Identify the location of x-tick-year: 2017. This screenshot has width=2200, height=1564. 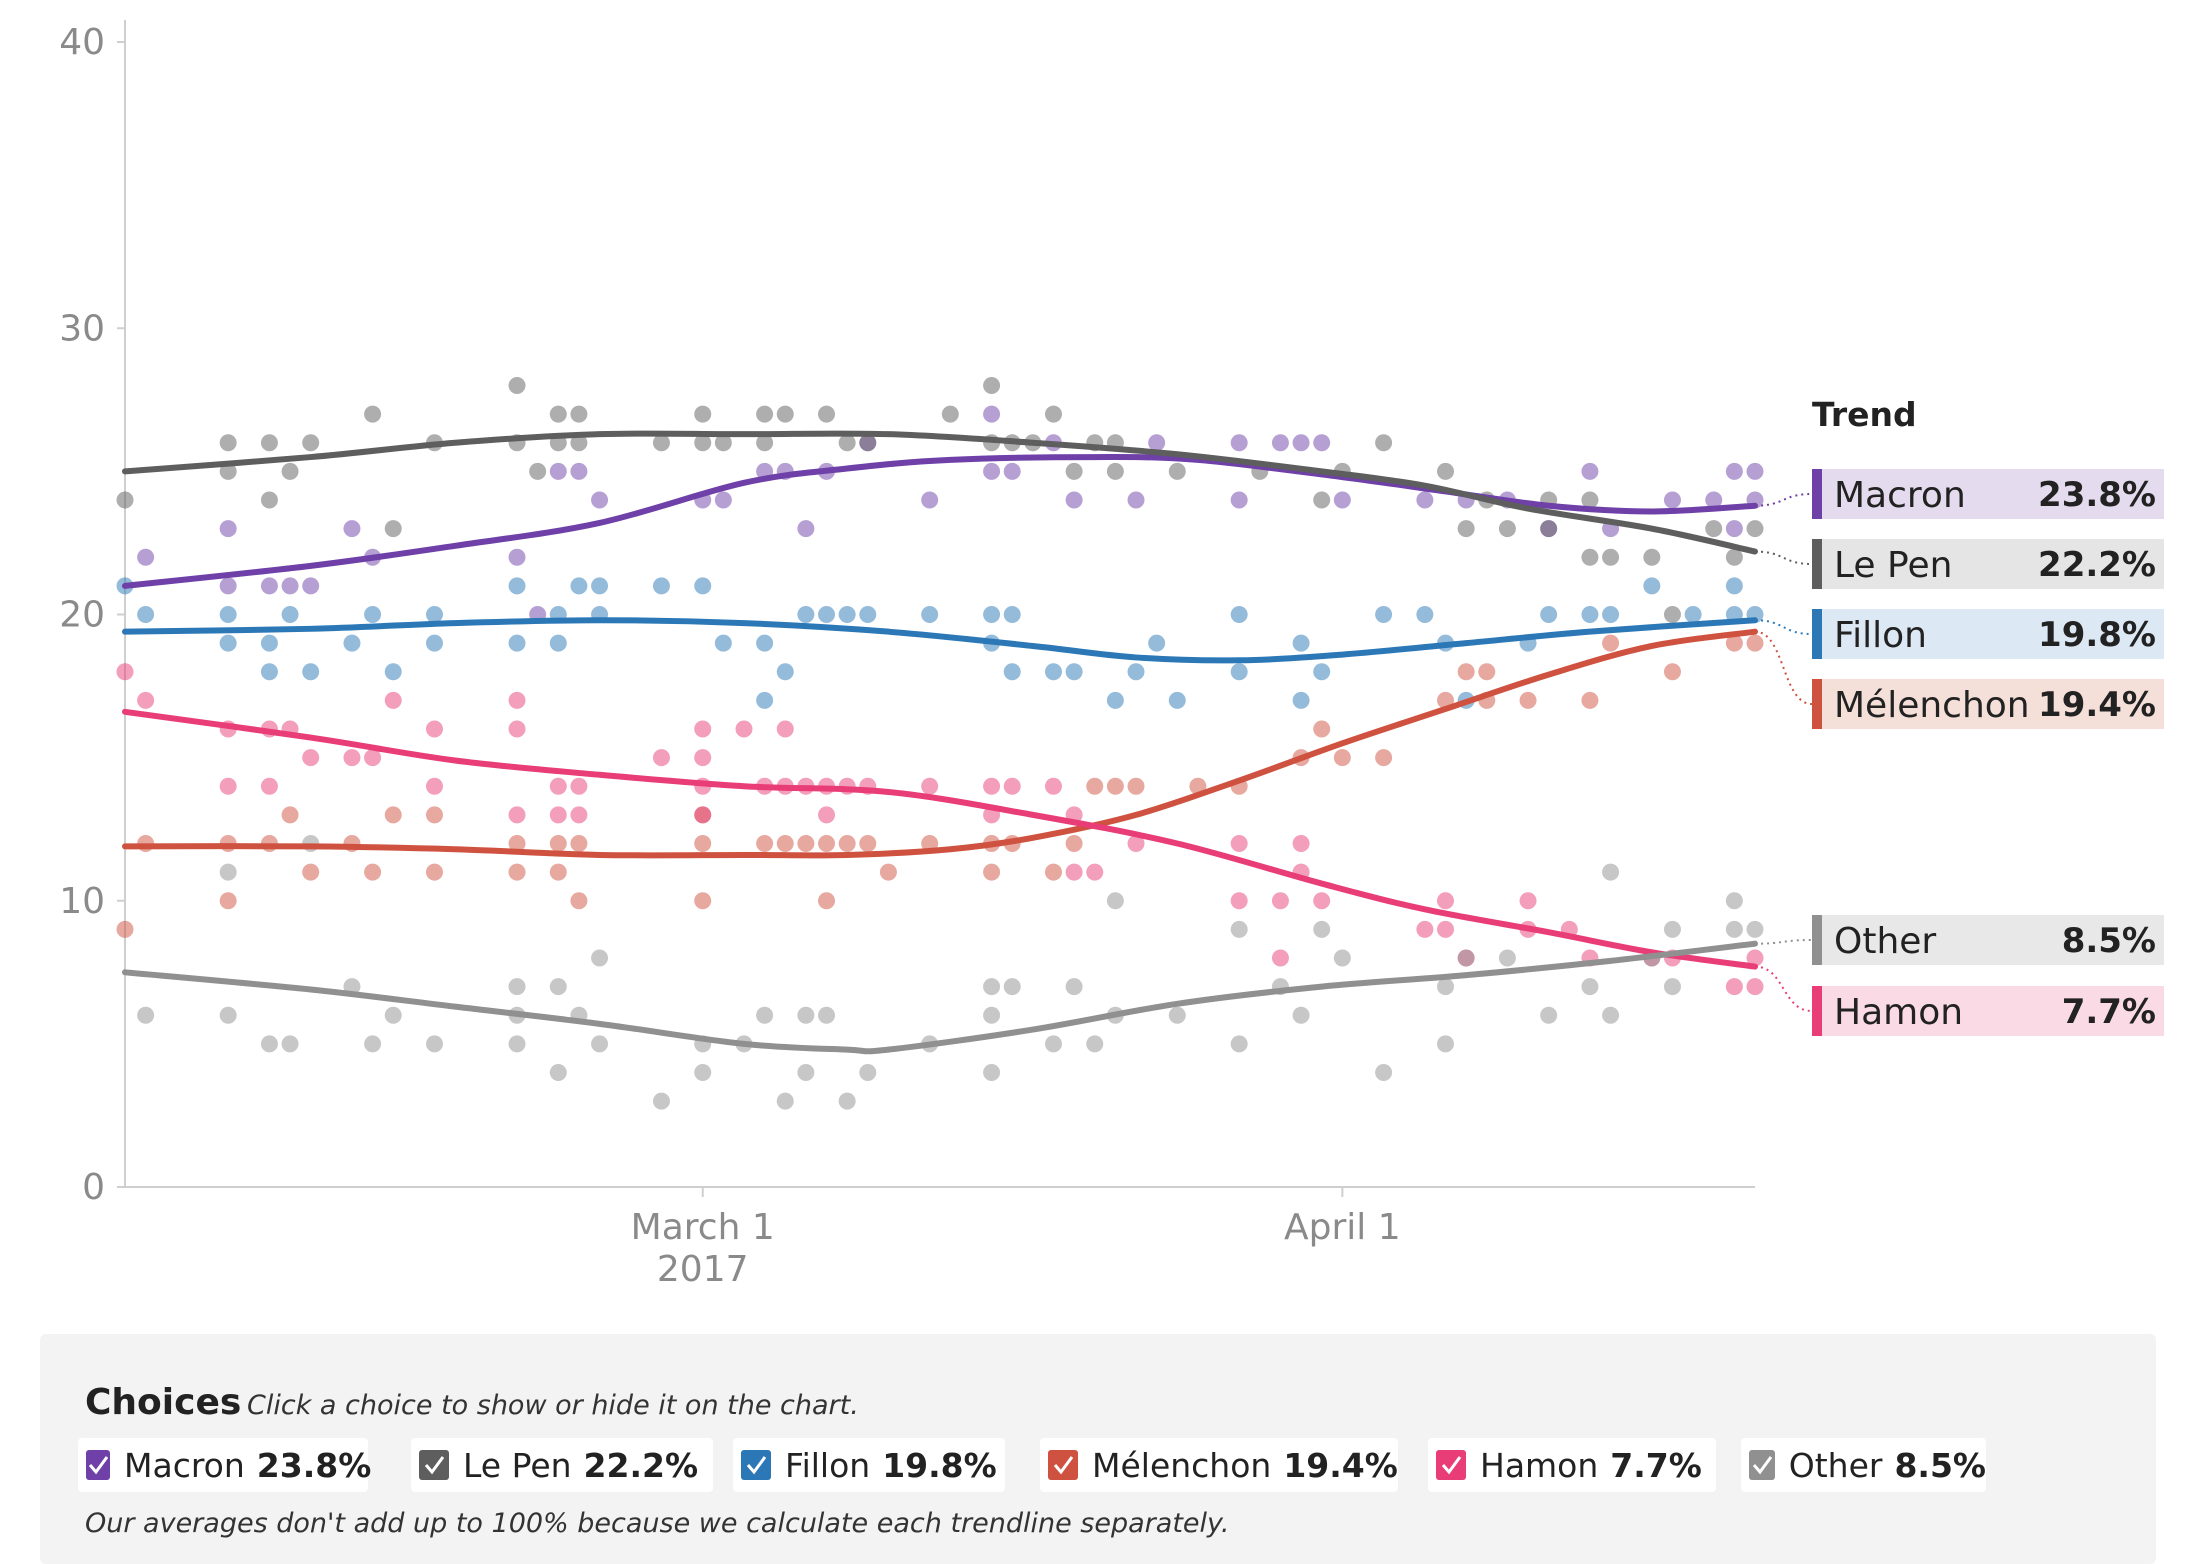
(703, 1269).